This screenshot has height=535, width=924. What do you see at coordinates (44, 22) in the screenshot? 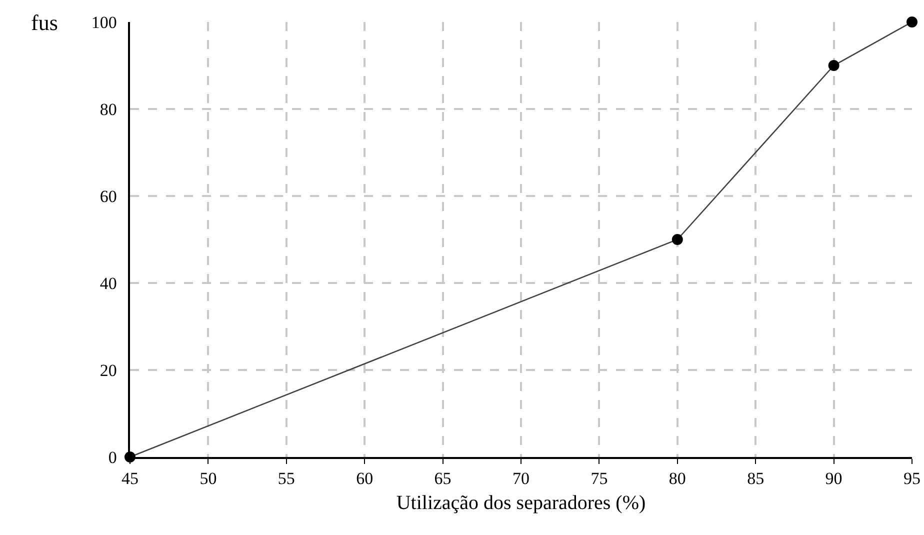
I see `y-axis-title: fus` at bounding box center [44, 22].